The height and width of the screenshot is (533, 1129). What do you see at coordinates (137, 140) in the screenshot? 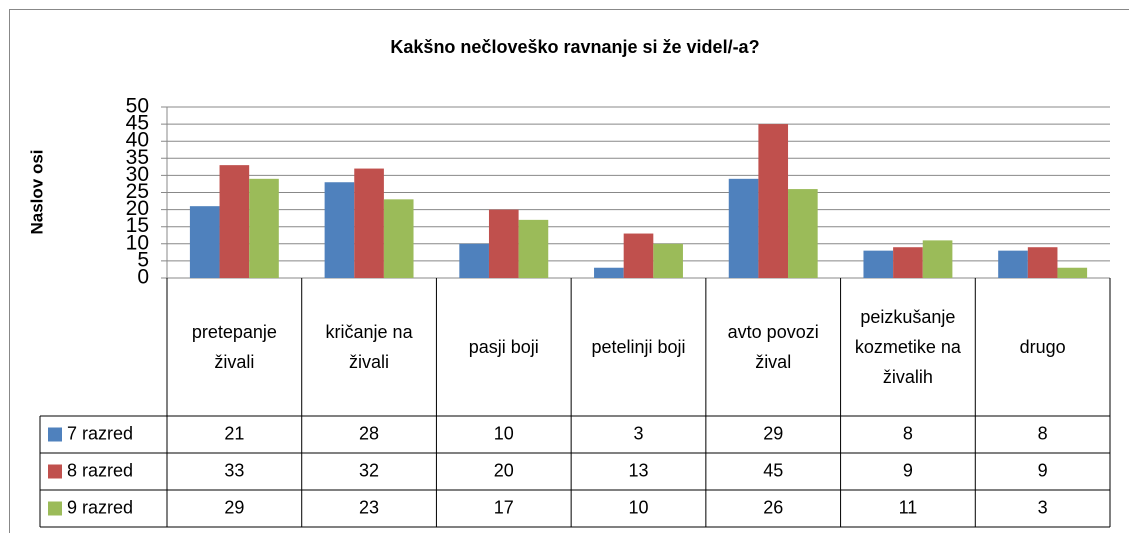
I see `y-tick-label: 40` at bounding box center [137, 140].